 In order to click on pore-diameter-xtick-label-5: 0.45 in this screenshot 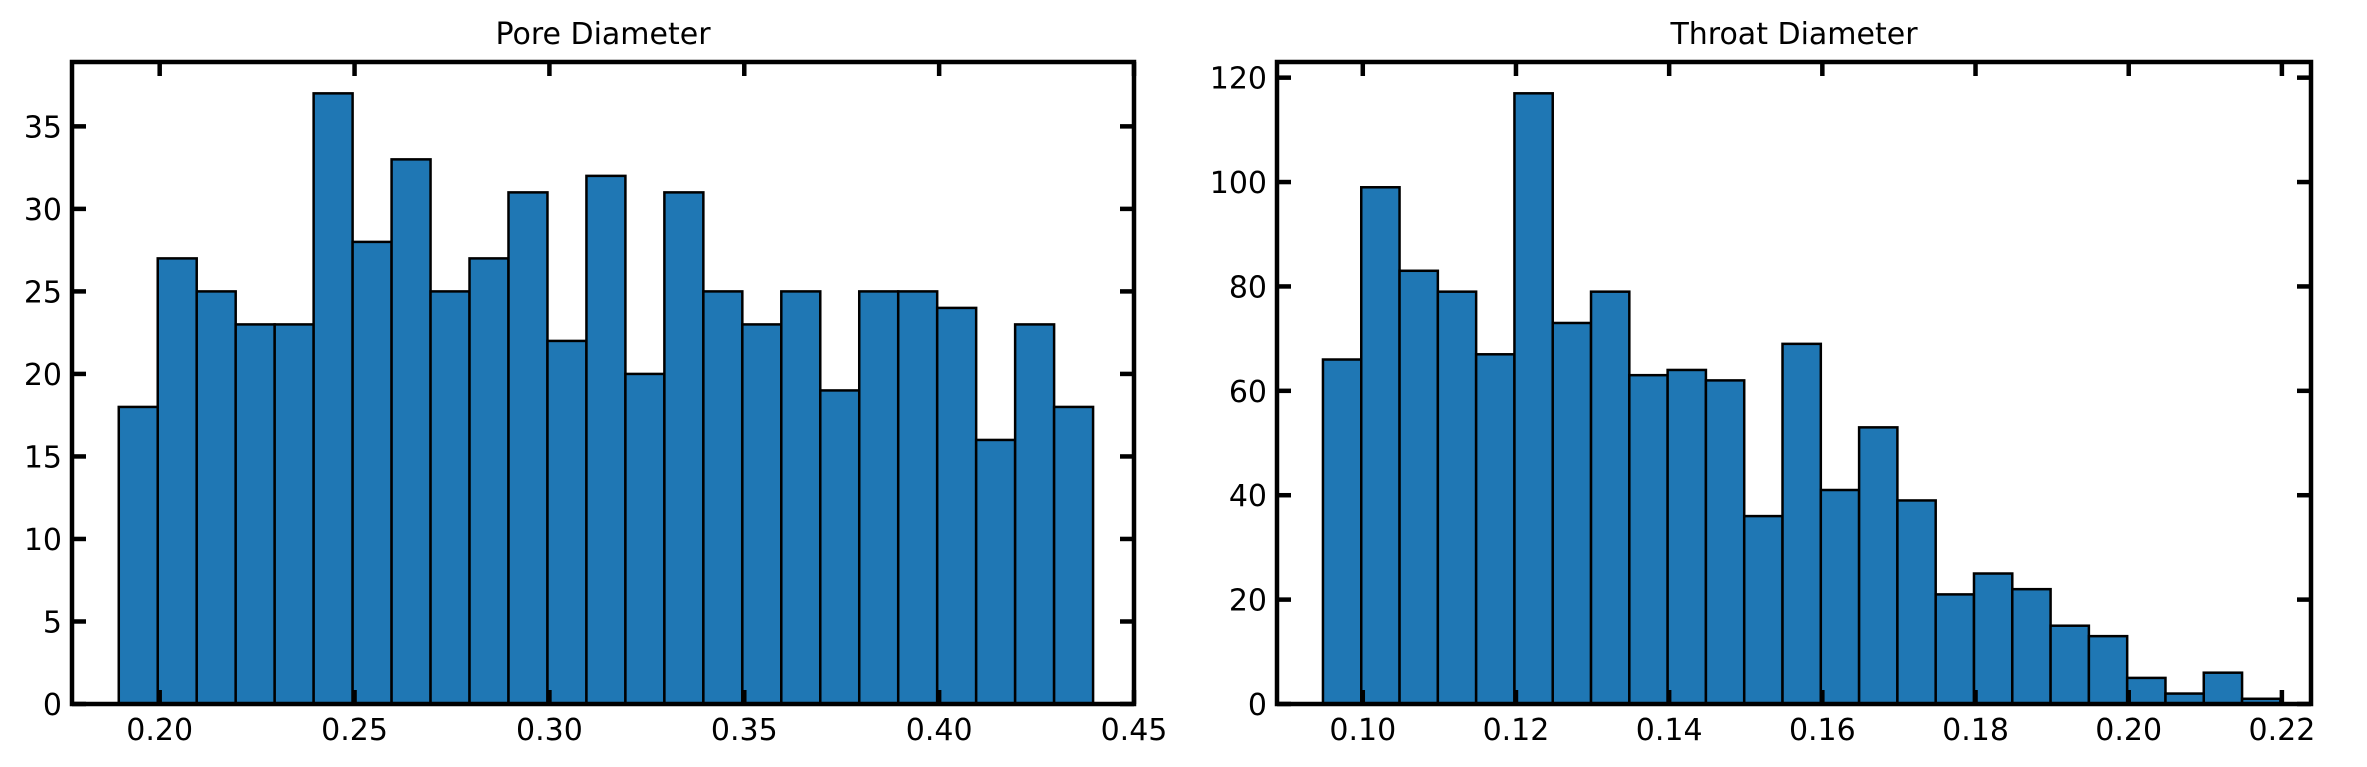, I will do `click(1134, 730)`.